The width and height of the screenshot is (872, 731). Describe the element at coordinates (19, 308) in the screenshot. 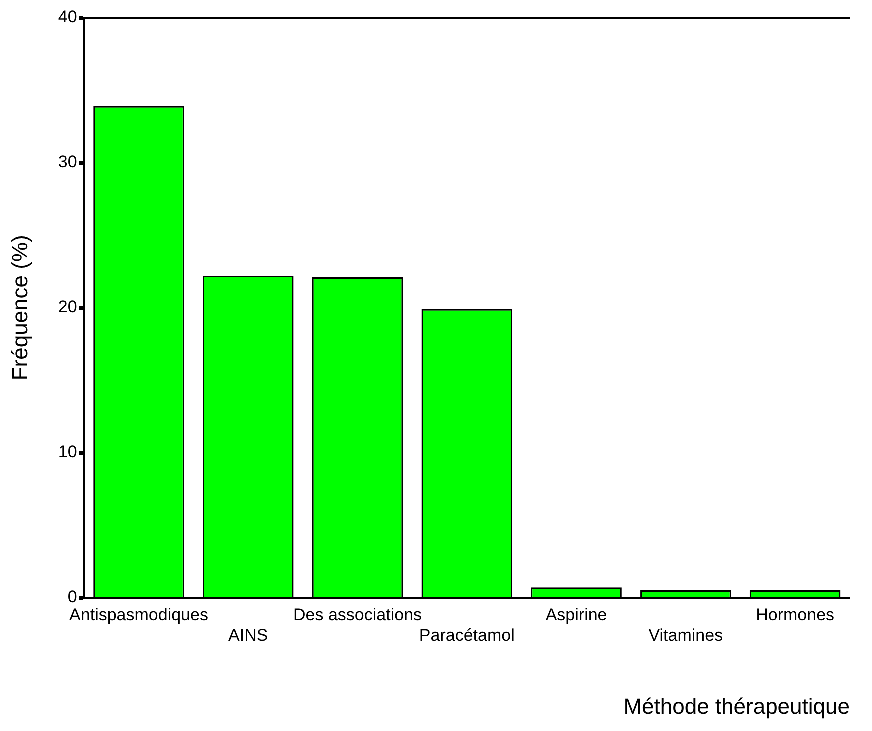

I see `y-axis-title: Fréquence (%)` at that location.